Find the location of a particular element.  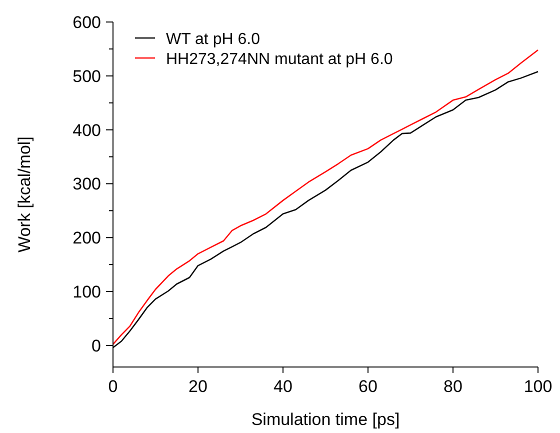

y-tick-label: 200 is located at coordinates (86, 238).